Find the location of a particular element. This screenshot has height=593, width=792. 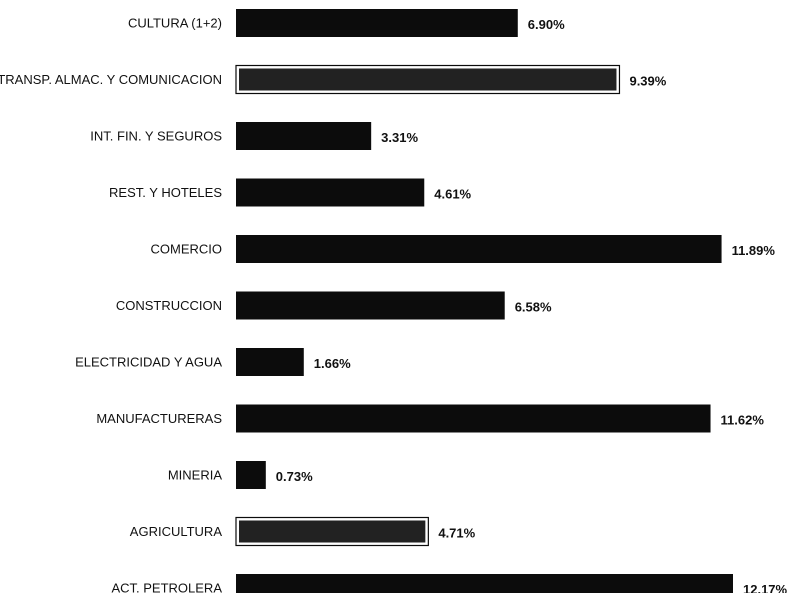

value-label: 6.90% is located at coordinates (546, 24).